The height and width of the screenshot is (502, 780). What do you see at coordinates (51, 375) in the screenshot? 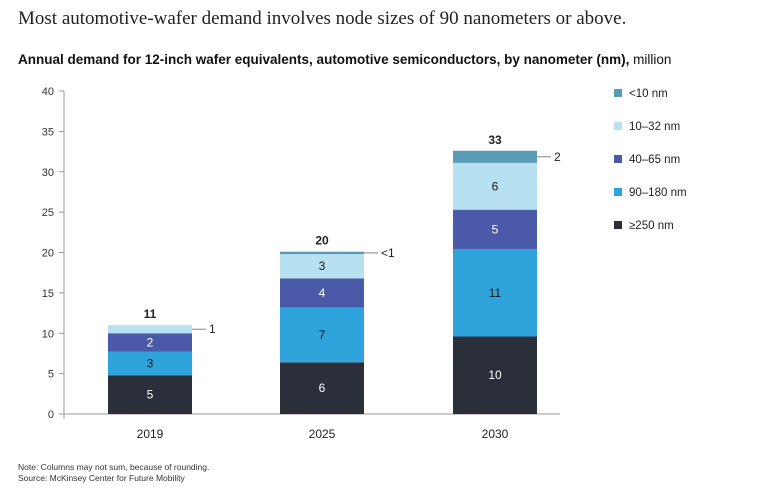
I see `y-tick-label: 5` at bounding box center [51, 375].